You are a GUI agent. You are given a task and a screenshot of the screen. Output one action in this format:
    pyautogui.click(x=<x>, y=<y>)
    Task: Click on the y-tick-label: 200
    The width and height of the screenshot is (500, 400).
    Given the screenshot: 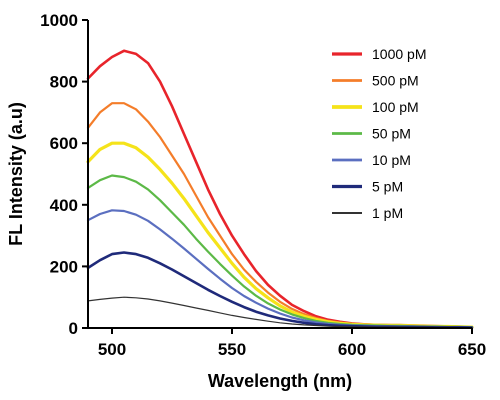 What is the action you would take?
    pyautogui.click(x=64, y=266)
    